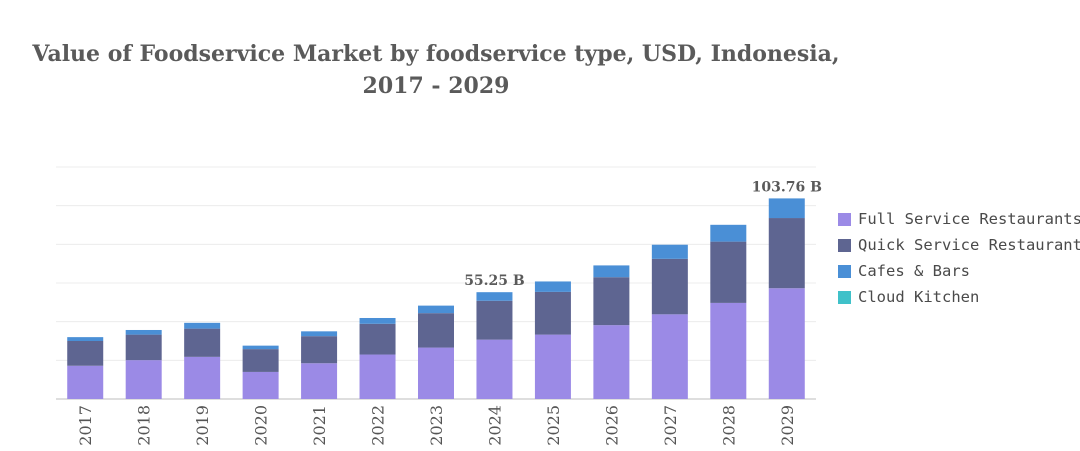  Describe the element at coordinates (202, 425) in the screenshot. I see `x-tick-label-2019: 2019` at that location.